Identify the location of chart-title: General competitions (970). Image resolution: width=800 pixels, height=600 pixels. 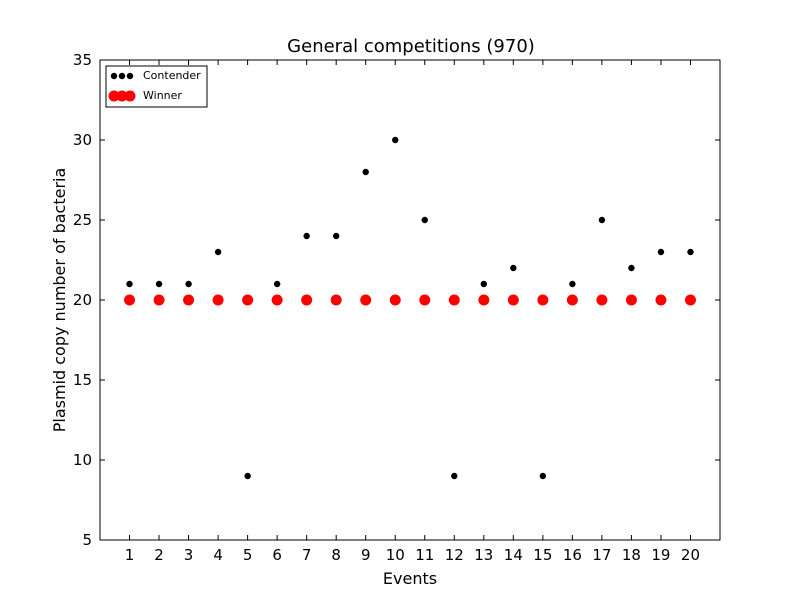
(411, 46).